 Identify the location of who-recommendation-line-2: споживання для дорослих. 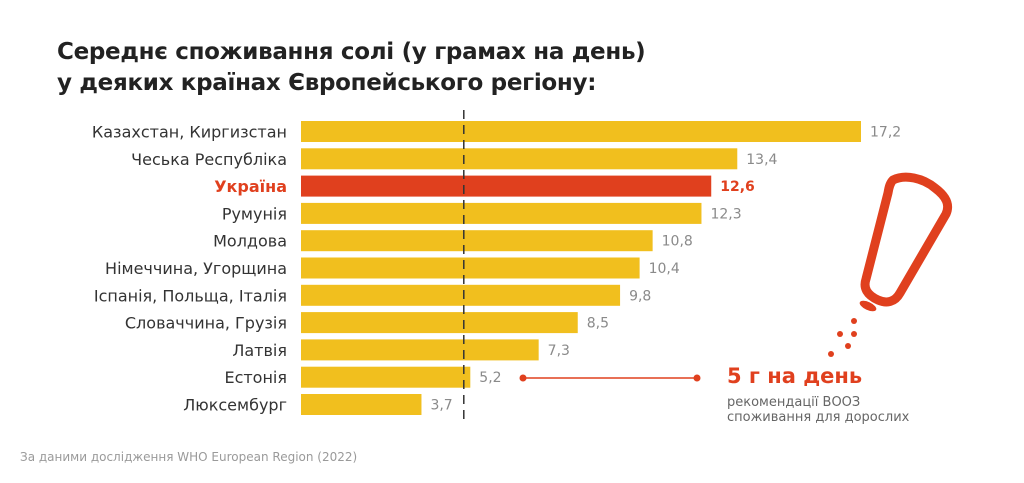
(818, 417).